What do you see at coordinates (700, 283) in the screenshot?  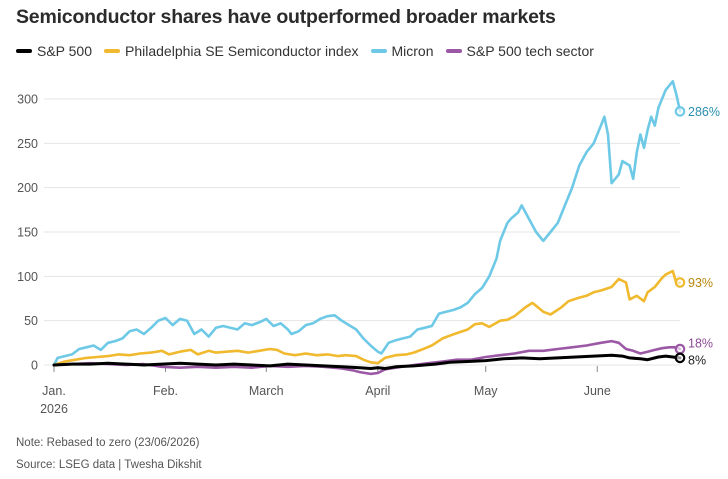 I see `endpoint-label-sox: 93%` at bounding box center [700, 283].